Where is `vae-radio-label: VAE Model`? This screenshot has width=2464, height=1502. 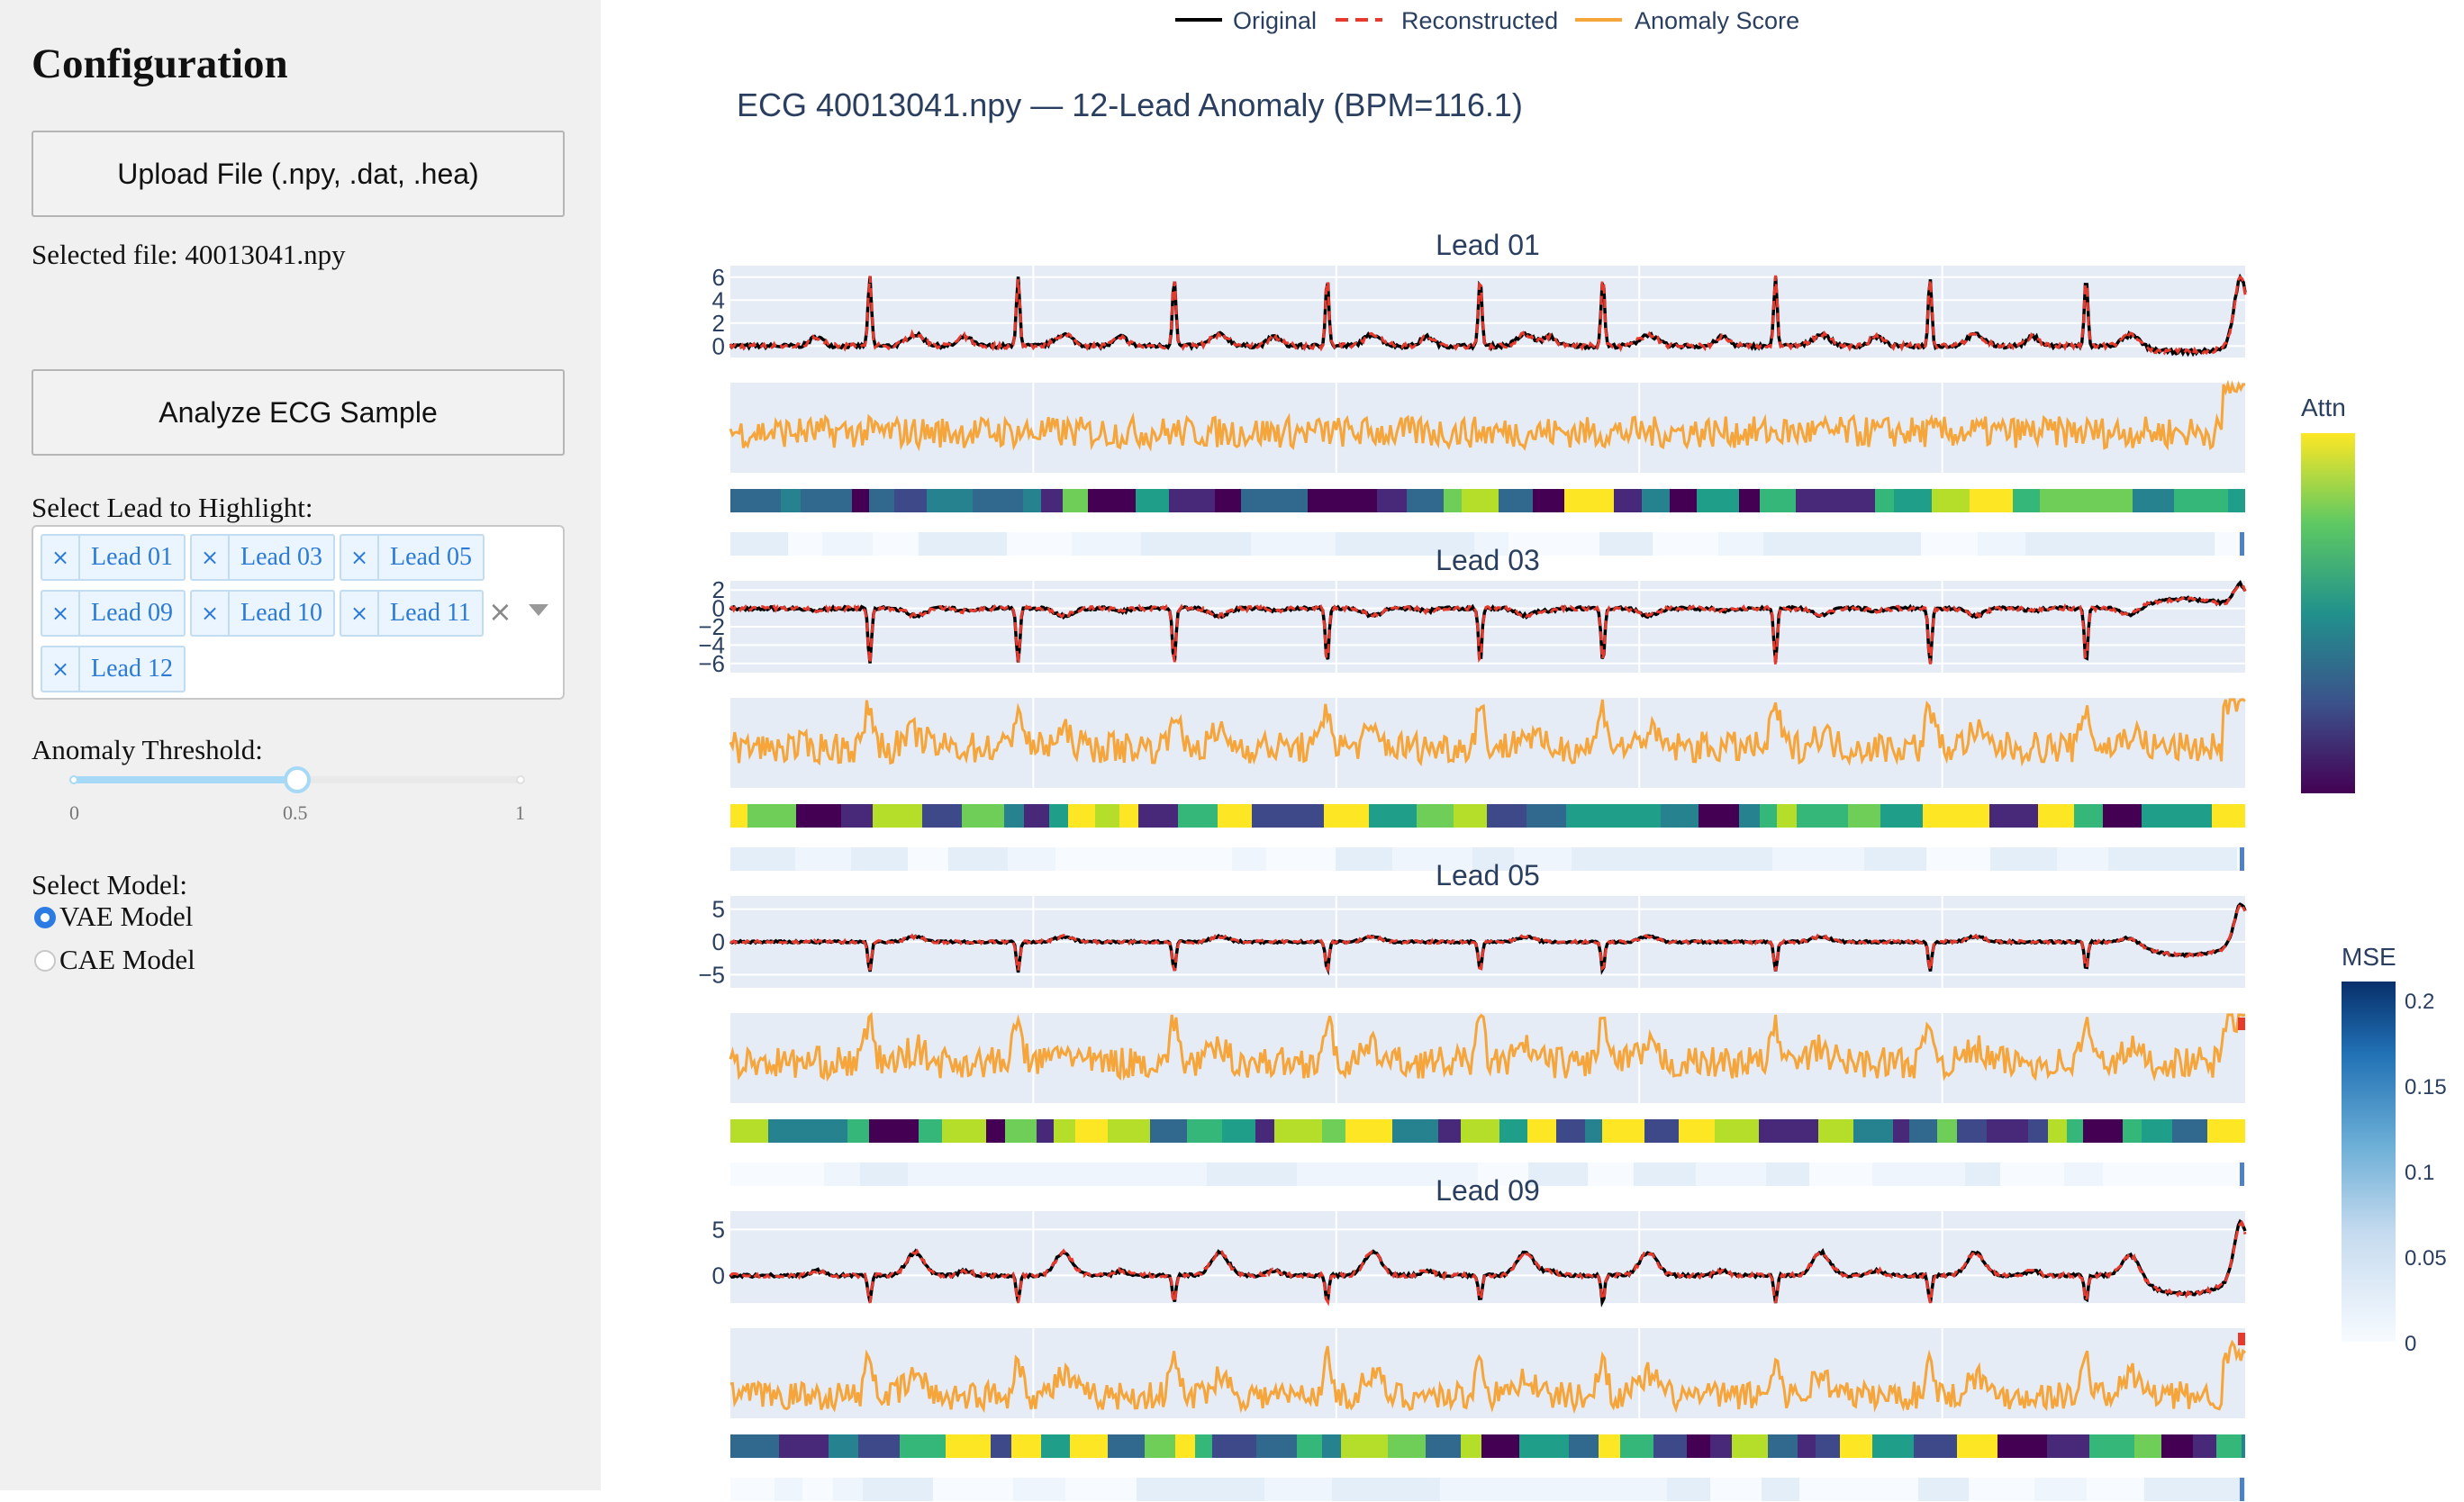
vae-radio-label: VAE Model is located at coordinates (126, 916).